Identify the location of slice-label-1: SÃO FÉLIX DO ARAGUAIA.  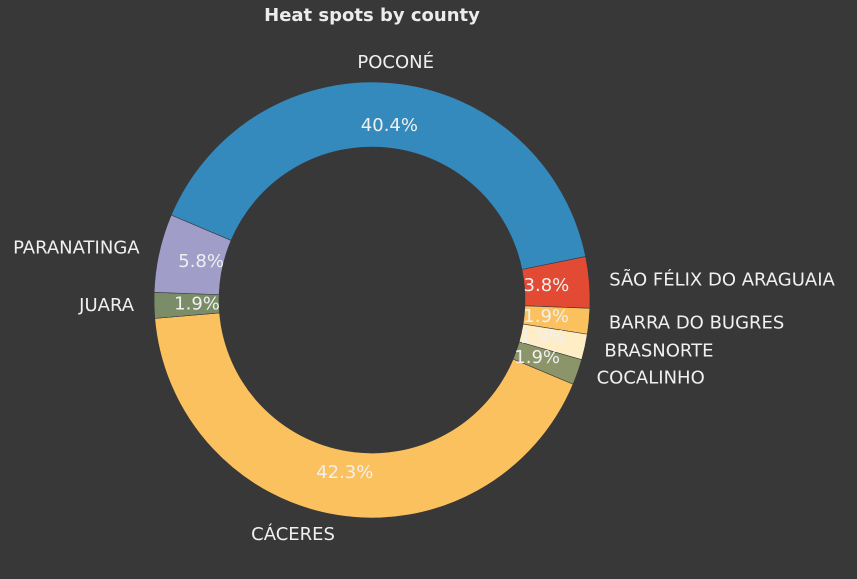
(722, 280).